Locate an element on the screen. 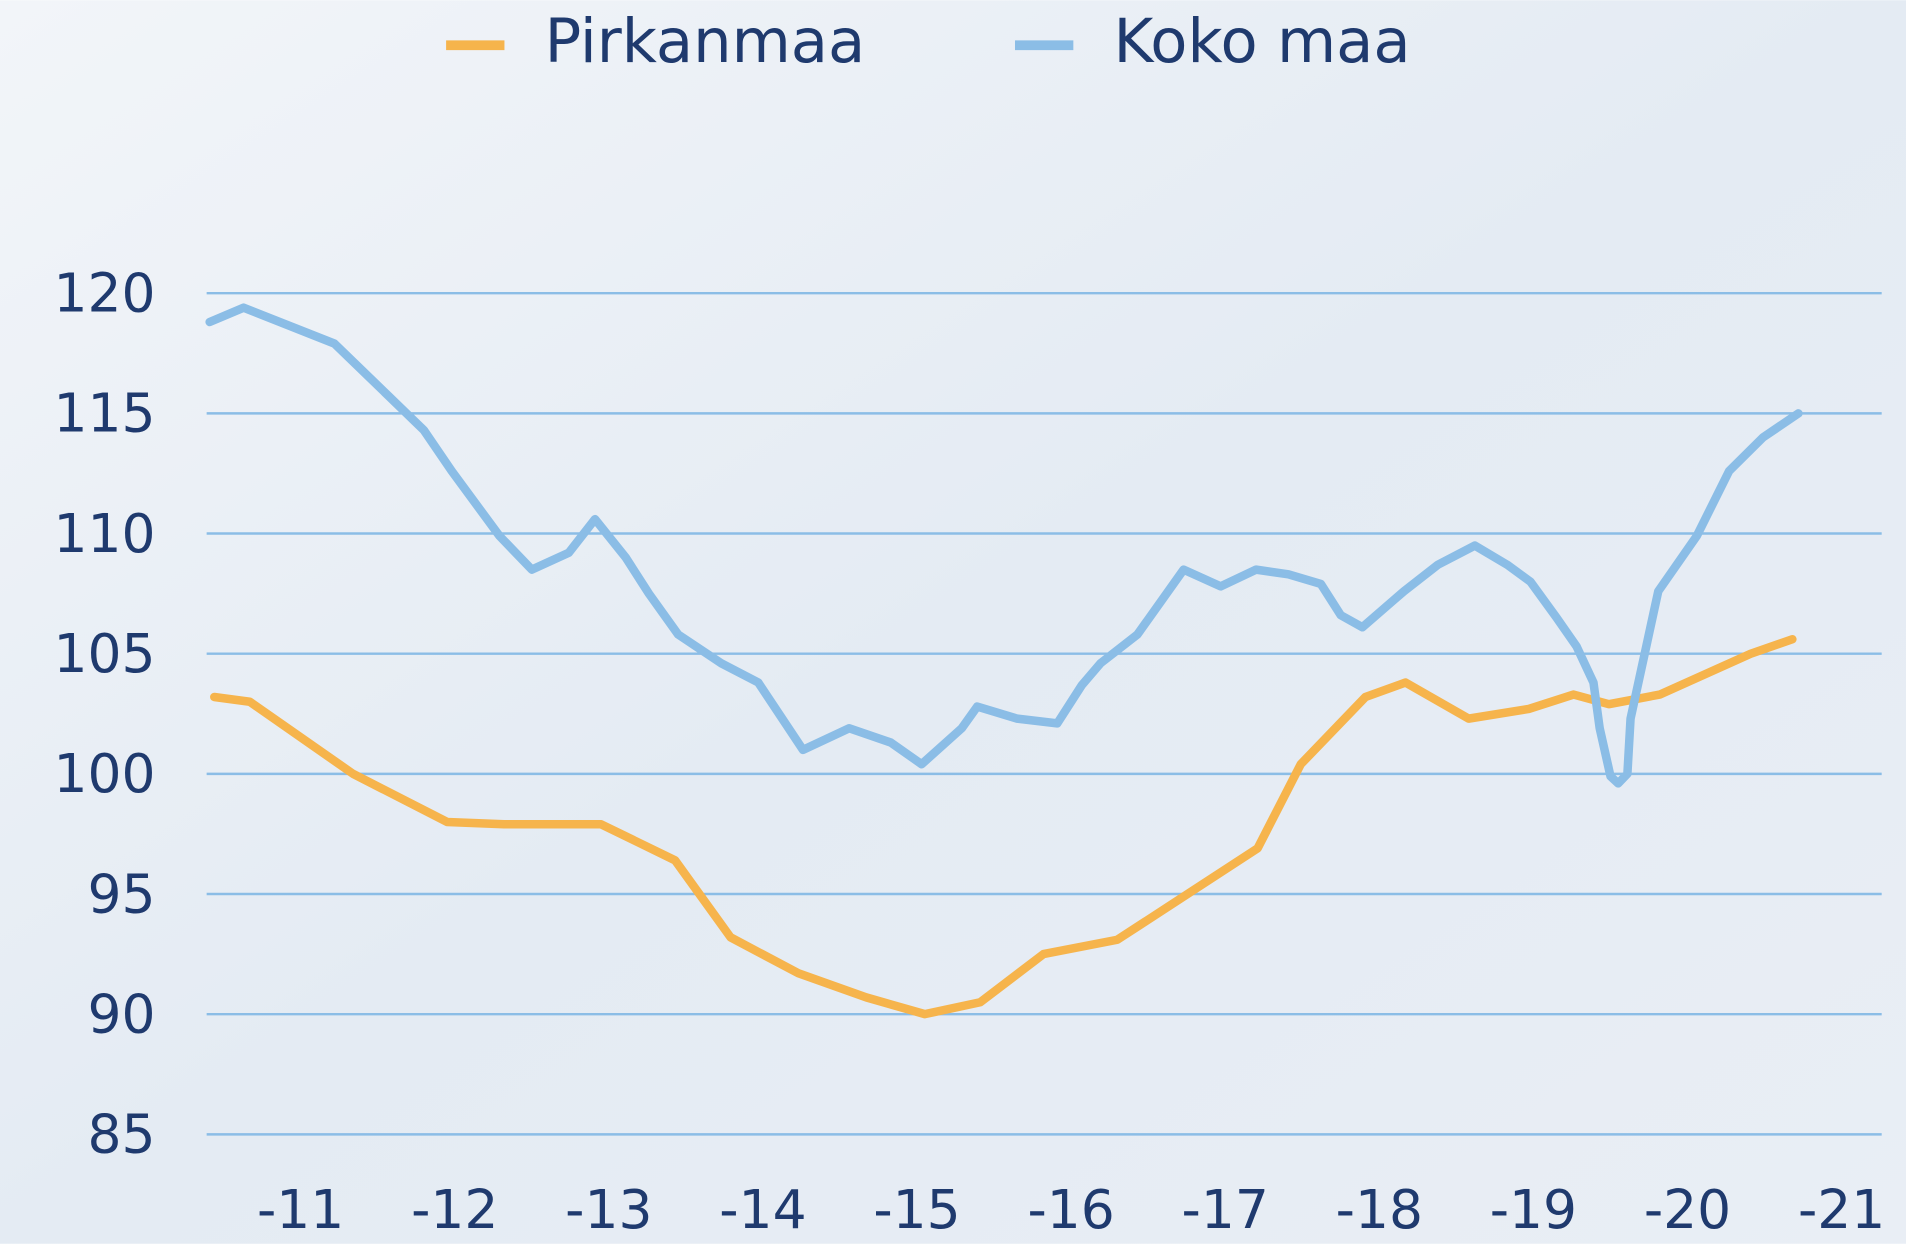 This screenshot has width=1906, height=1244. y-tick-label: 85 is located at coordinates (122, 1134).